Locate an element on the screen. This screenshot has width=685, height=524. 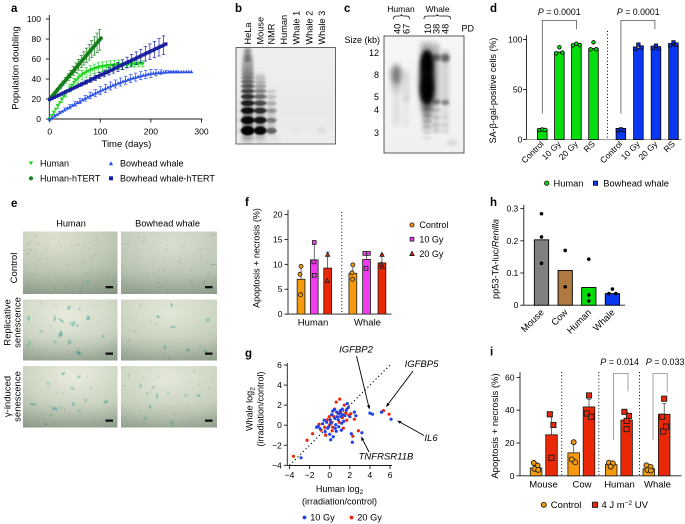
svg-text: 2 is located at coordinates (279, 405).